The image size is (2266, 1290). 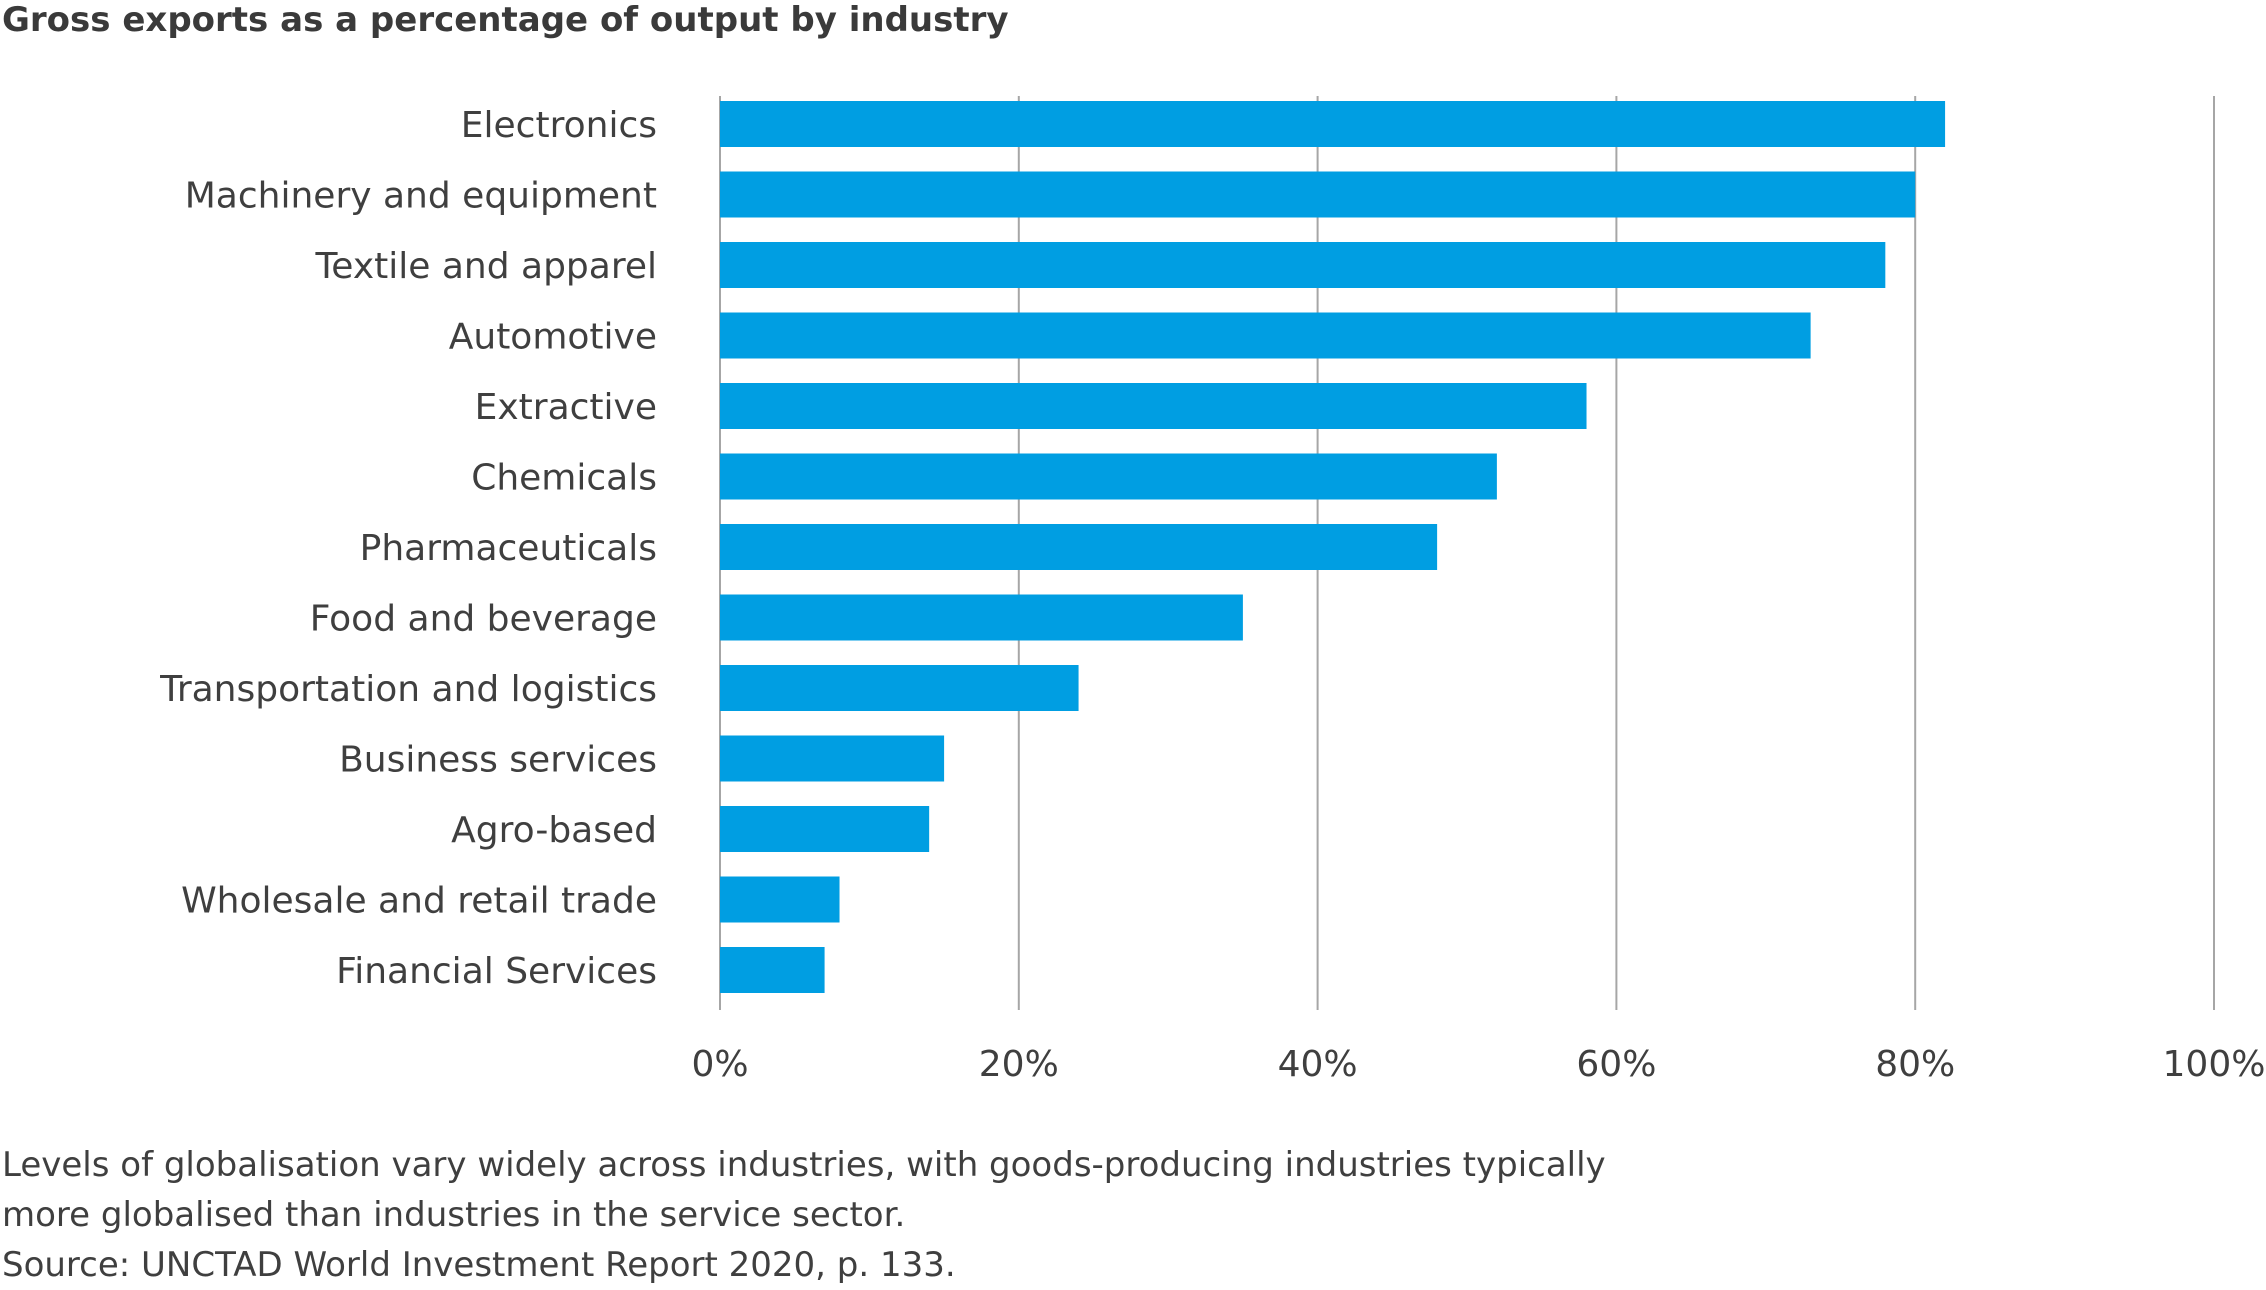 I want to click on bar-food-and-beverage, so click(x=981, y=617).